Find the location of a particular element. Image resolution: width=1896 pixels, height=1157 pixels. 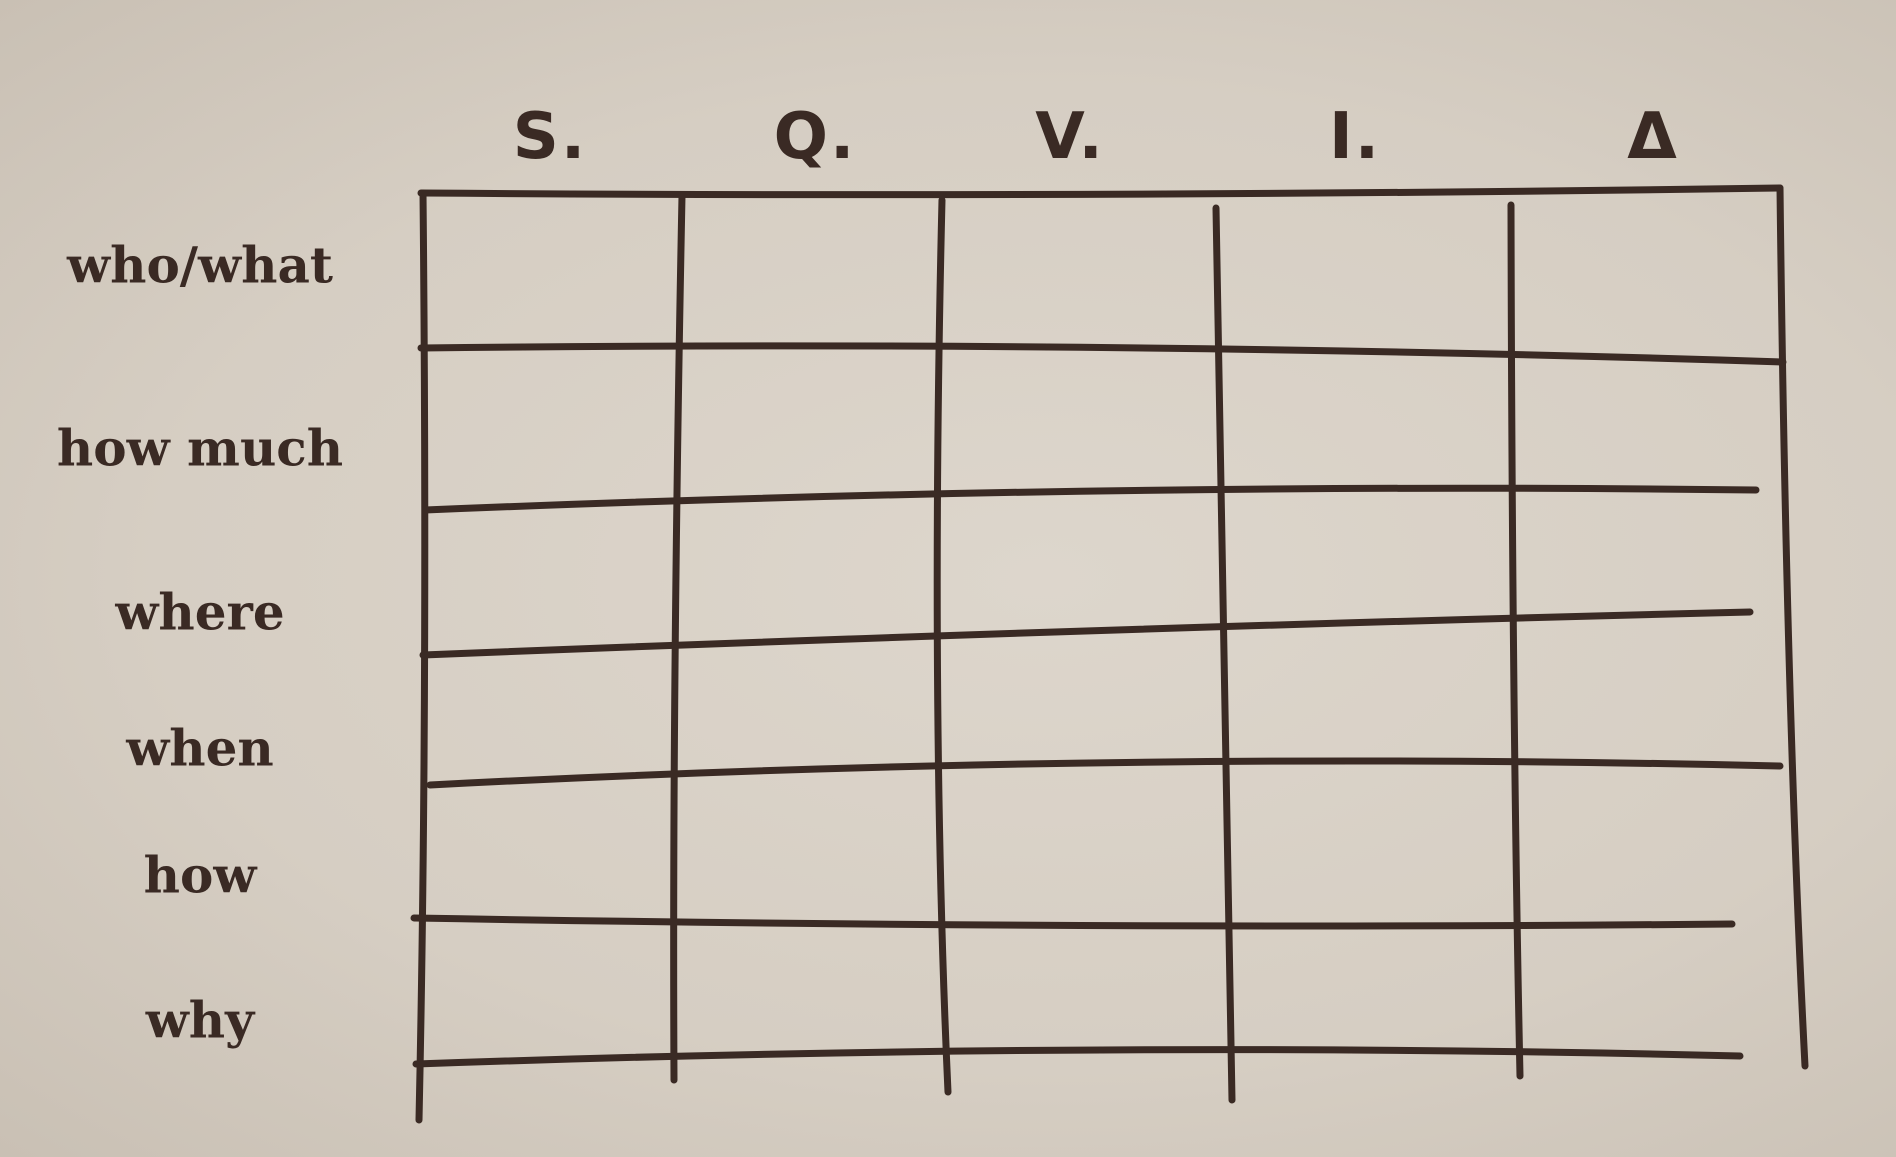

row-header-why: why is located at coordinates (200, 1020).